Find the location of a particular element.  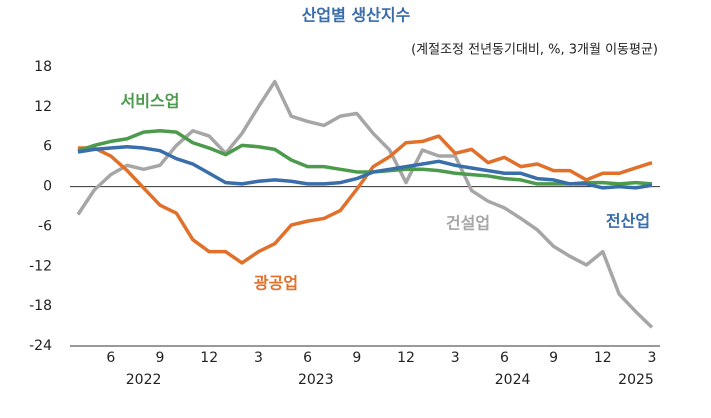

chart-subtitle: (계절조정 전년동기대비, %, 3개월 이동평균) is located at coordinates (534, 50).